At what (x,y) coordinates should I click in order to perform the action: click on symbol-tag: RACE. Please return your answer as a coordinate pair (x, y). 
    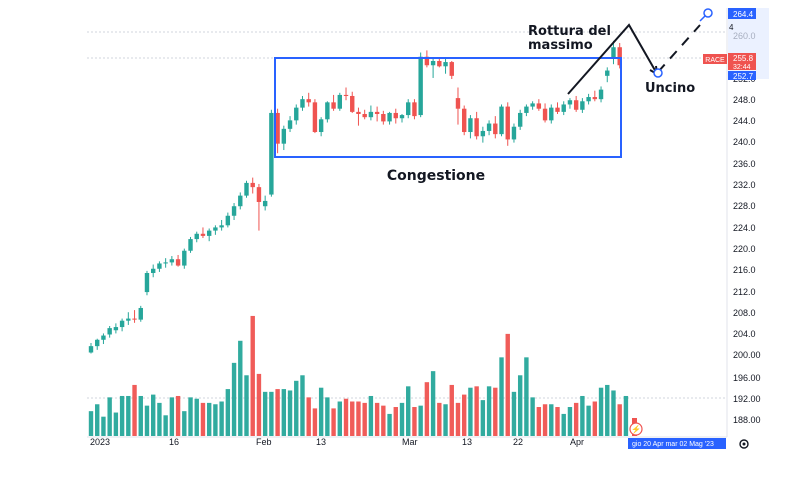
    Looking at the image, I should click on (715, 60).